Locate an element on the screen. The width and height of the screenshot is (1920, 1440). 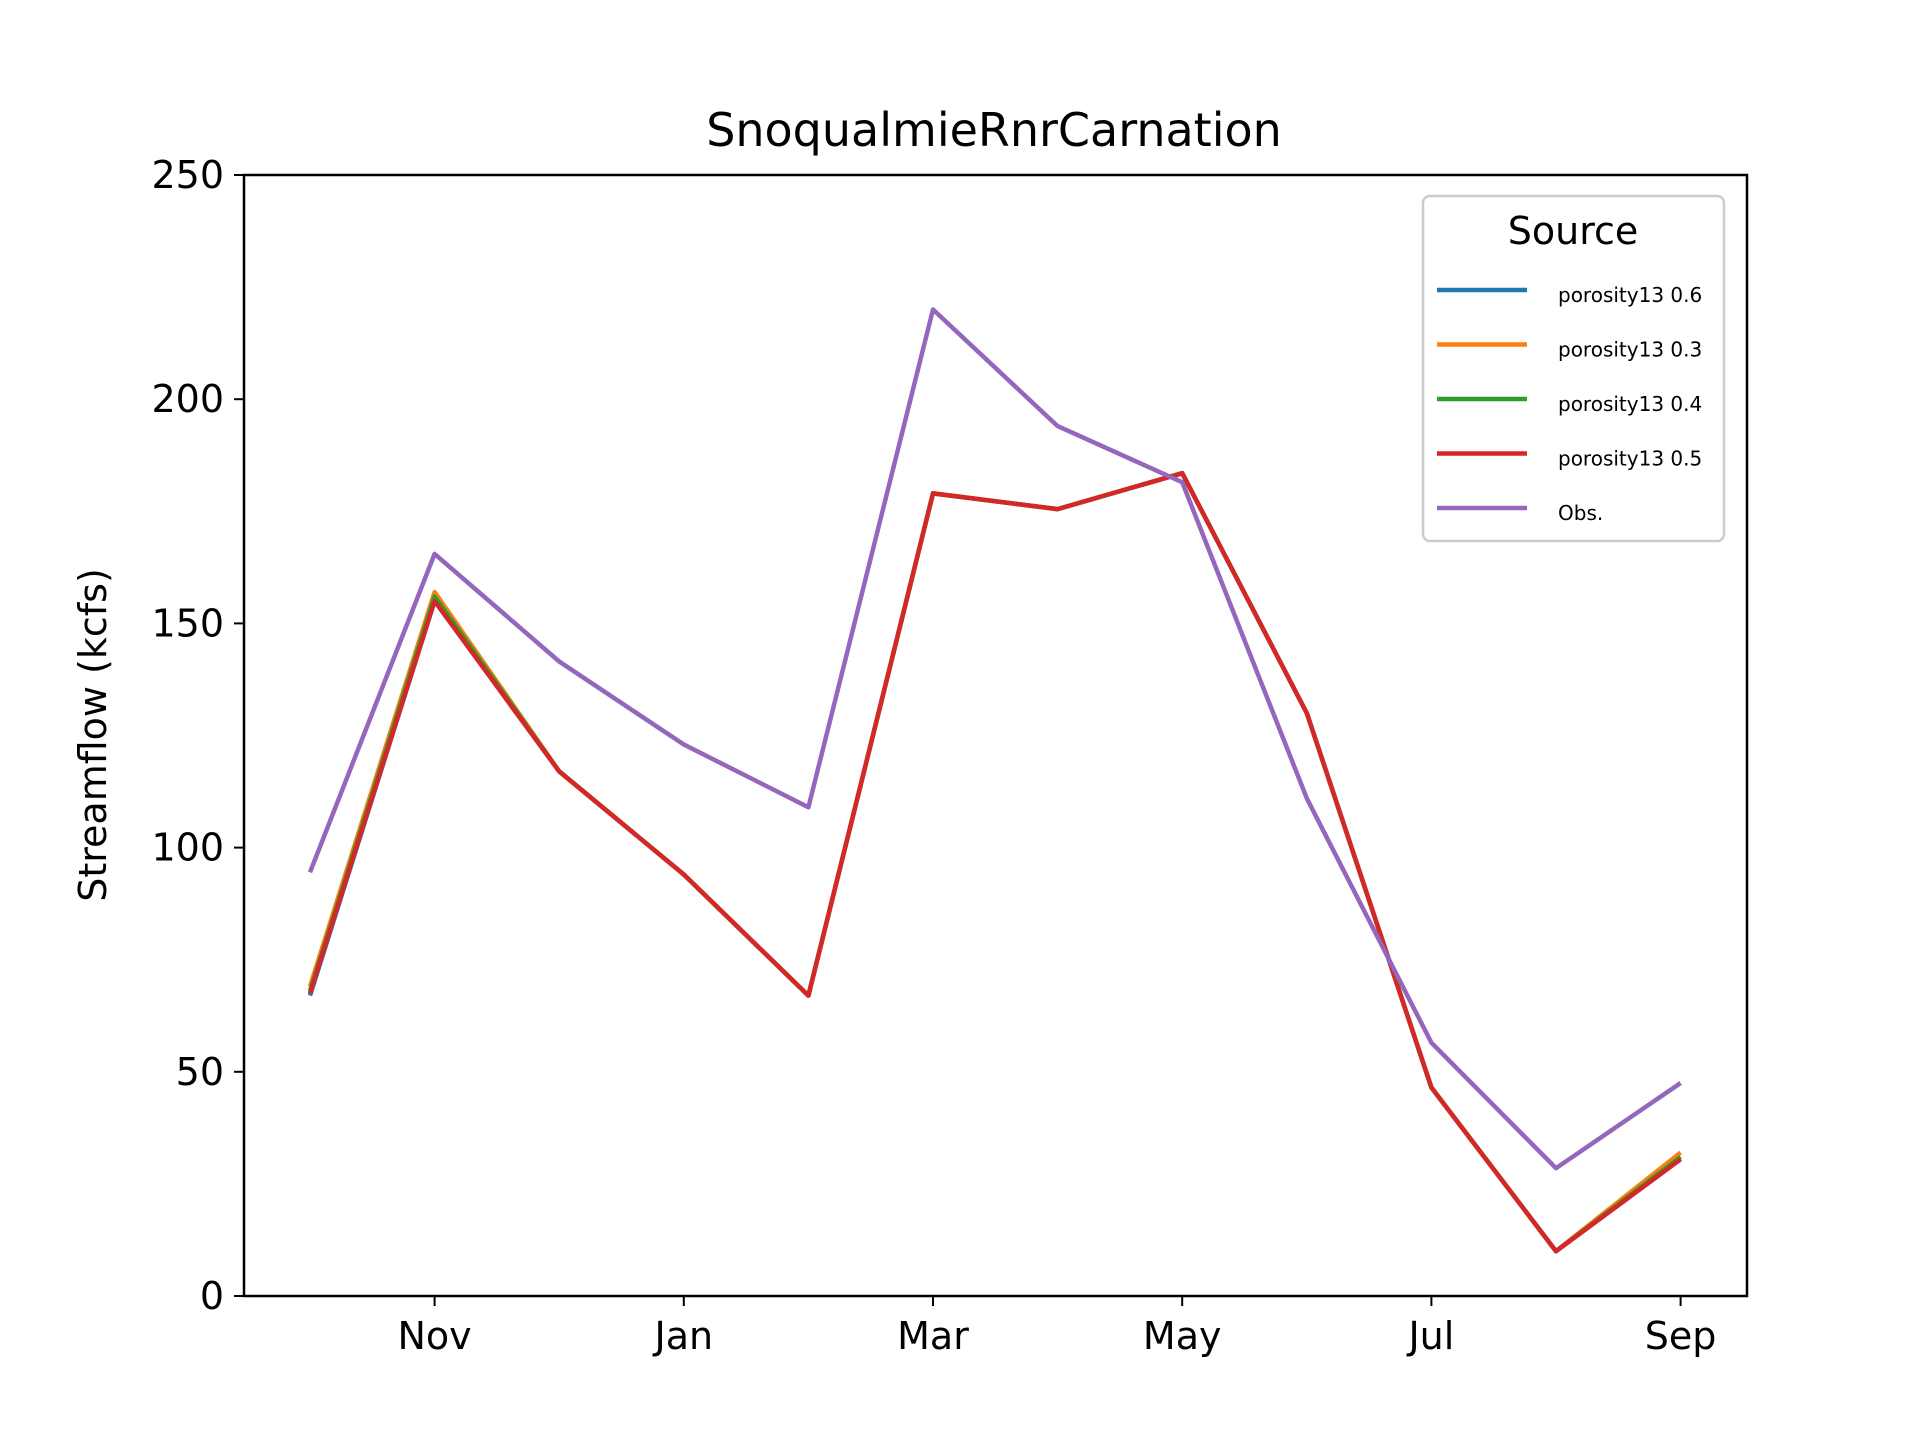
y-tick-label: 200 is located at coordinates (187, 399).